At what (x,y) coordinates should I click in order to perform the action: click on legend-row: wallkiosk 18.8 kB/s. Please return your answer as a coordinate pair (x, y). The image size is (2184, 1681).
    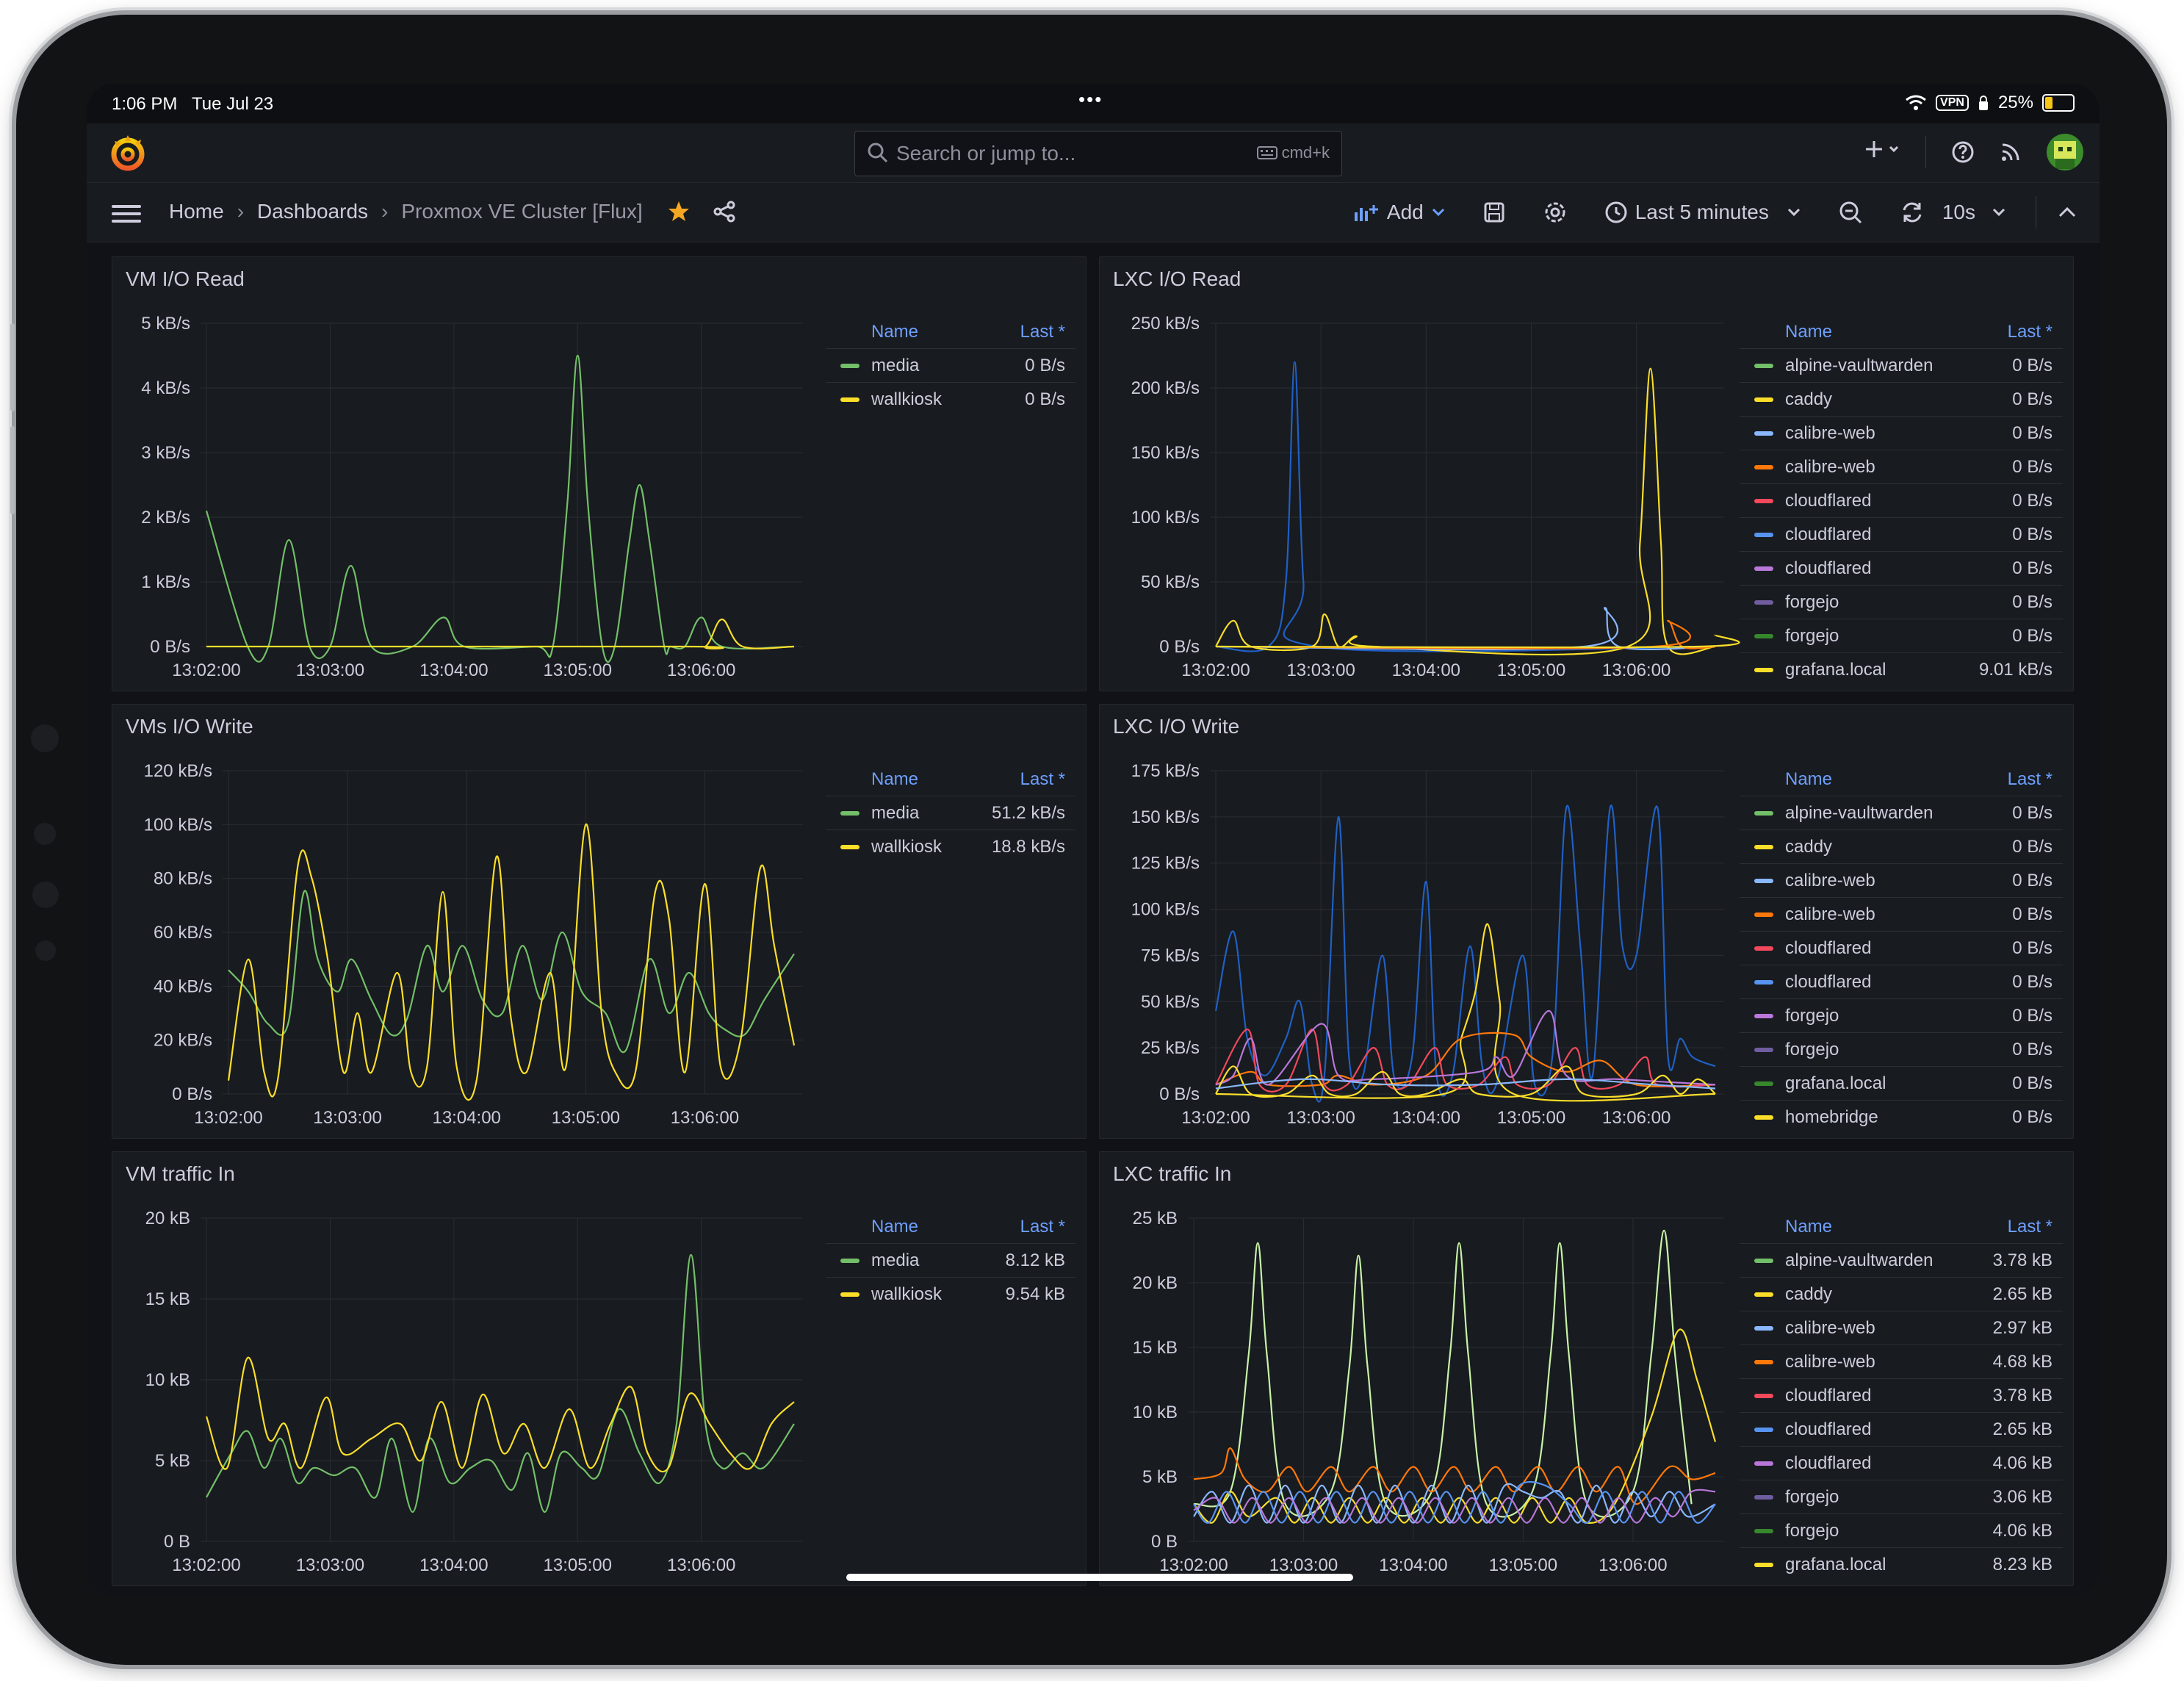
    Looking at the image, I should click on (951, 846).